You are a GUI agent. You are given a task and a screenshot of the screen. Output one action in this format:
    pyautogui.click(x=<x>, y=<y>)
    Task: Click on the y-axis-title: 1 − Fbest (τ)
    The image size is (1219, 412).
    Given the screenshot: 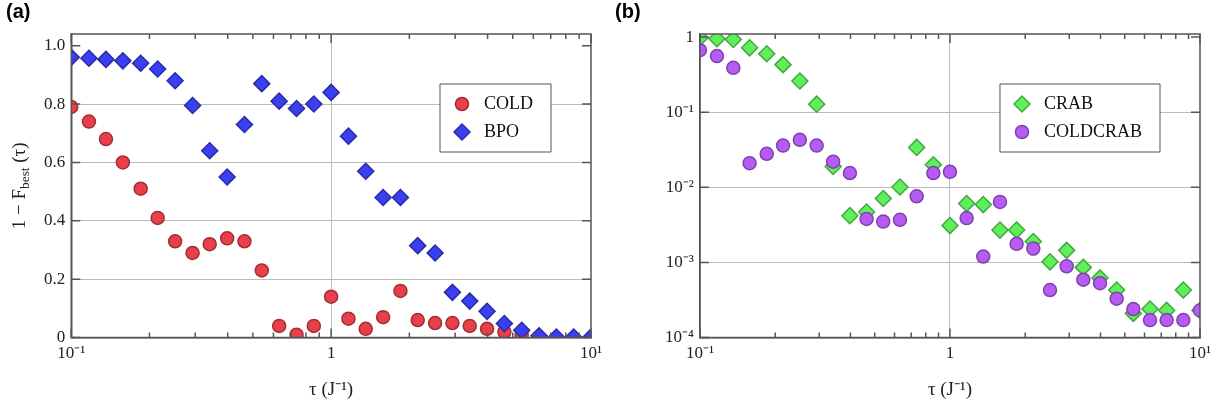 What is the action you would take?
    pyautogui.click(x=20, y=186)
    